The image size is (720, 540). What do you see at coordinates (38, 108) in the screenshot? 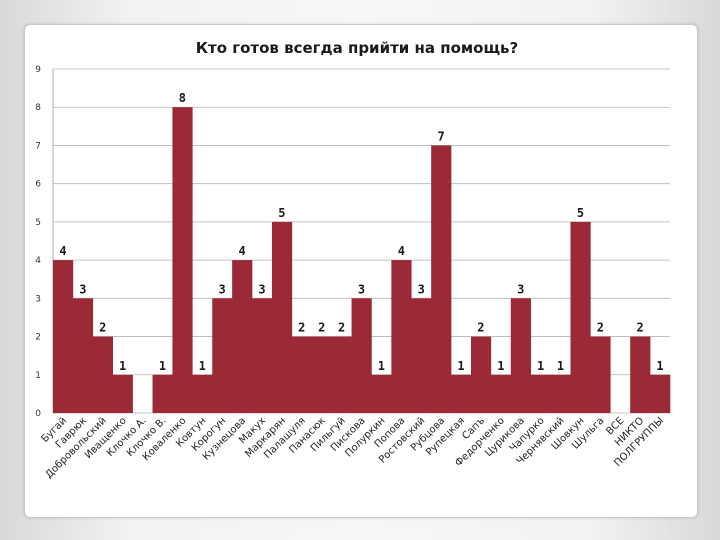
I see `y-tick-label: 8` at bounding box center [38, 108].